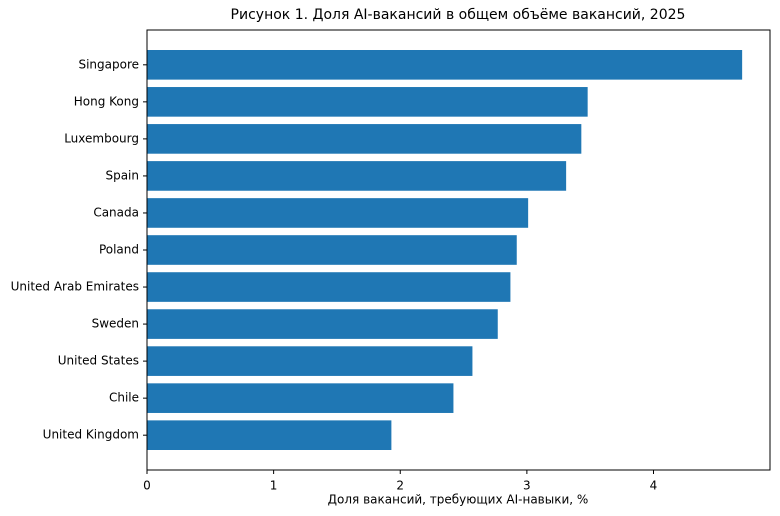 This screenshot has width=780, height=516. I want to click on y-tick-label: Canada, so click(116, 212).